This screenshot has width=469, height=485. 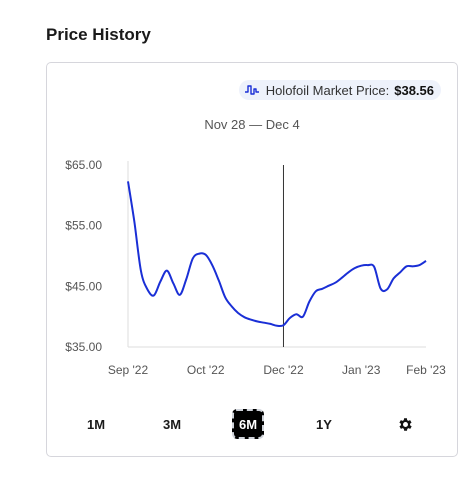 I want to click on gear-icon, so click(x=405, y=424).